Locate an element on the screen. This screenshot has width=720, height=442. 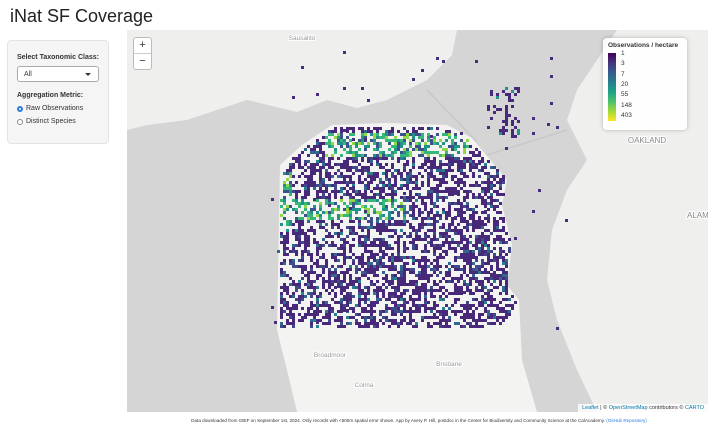
radio is located at coordinates (20, 121).